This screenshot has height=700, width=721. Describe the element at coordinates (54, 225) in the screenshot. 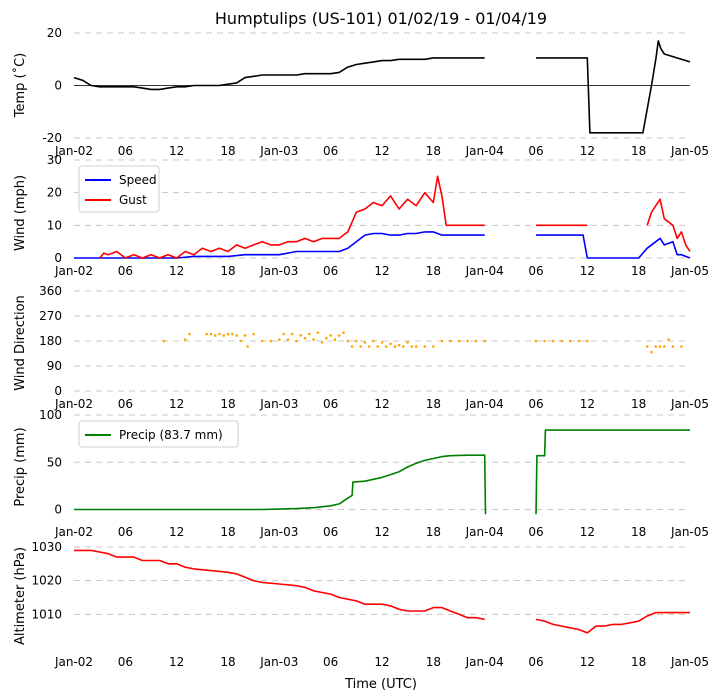

I see `y-tick-label: 10` at that location.